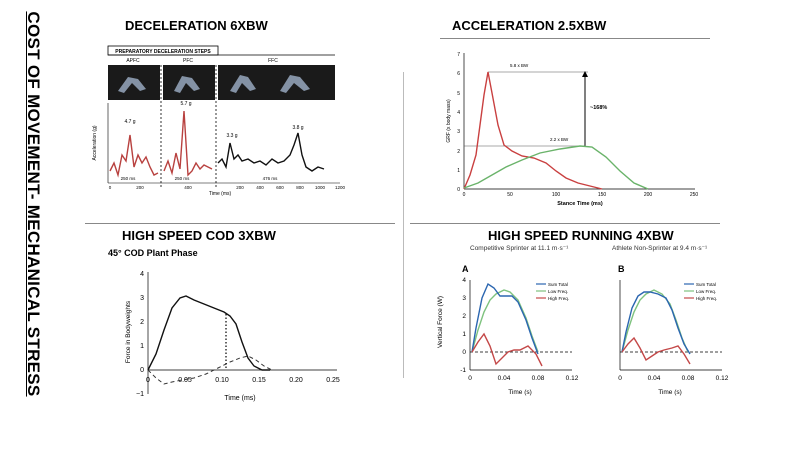 This screenshot has height=450, width=800. What do you see at coordinates (458, 171) in the screenshot?
I see `accel-ytick: 1` at bounding box center [458, 171].